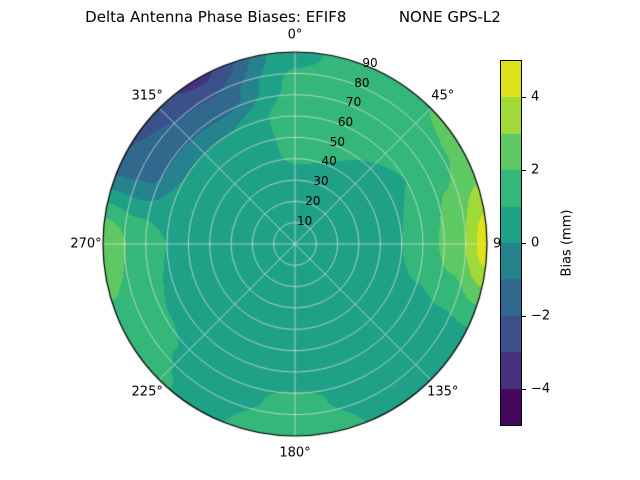  I want to click on theta-tick-label-0: 0°, so click(295, 35).